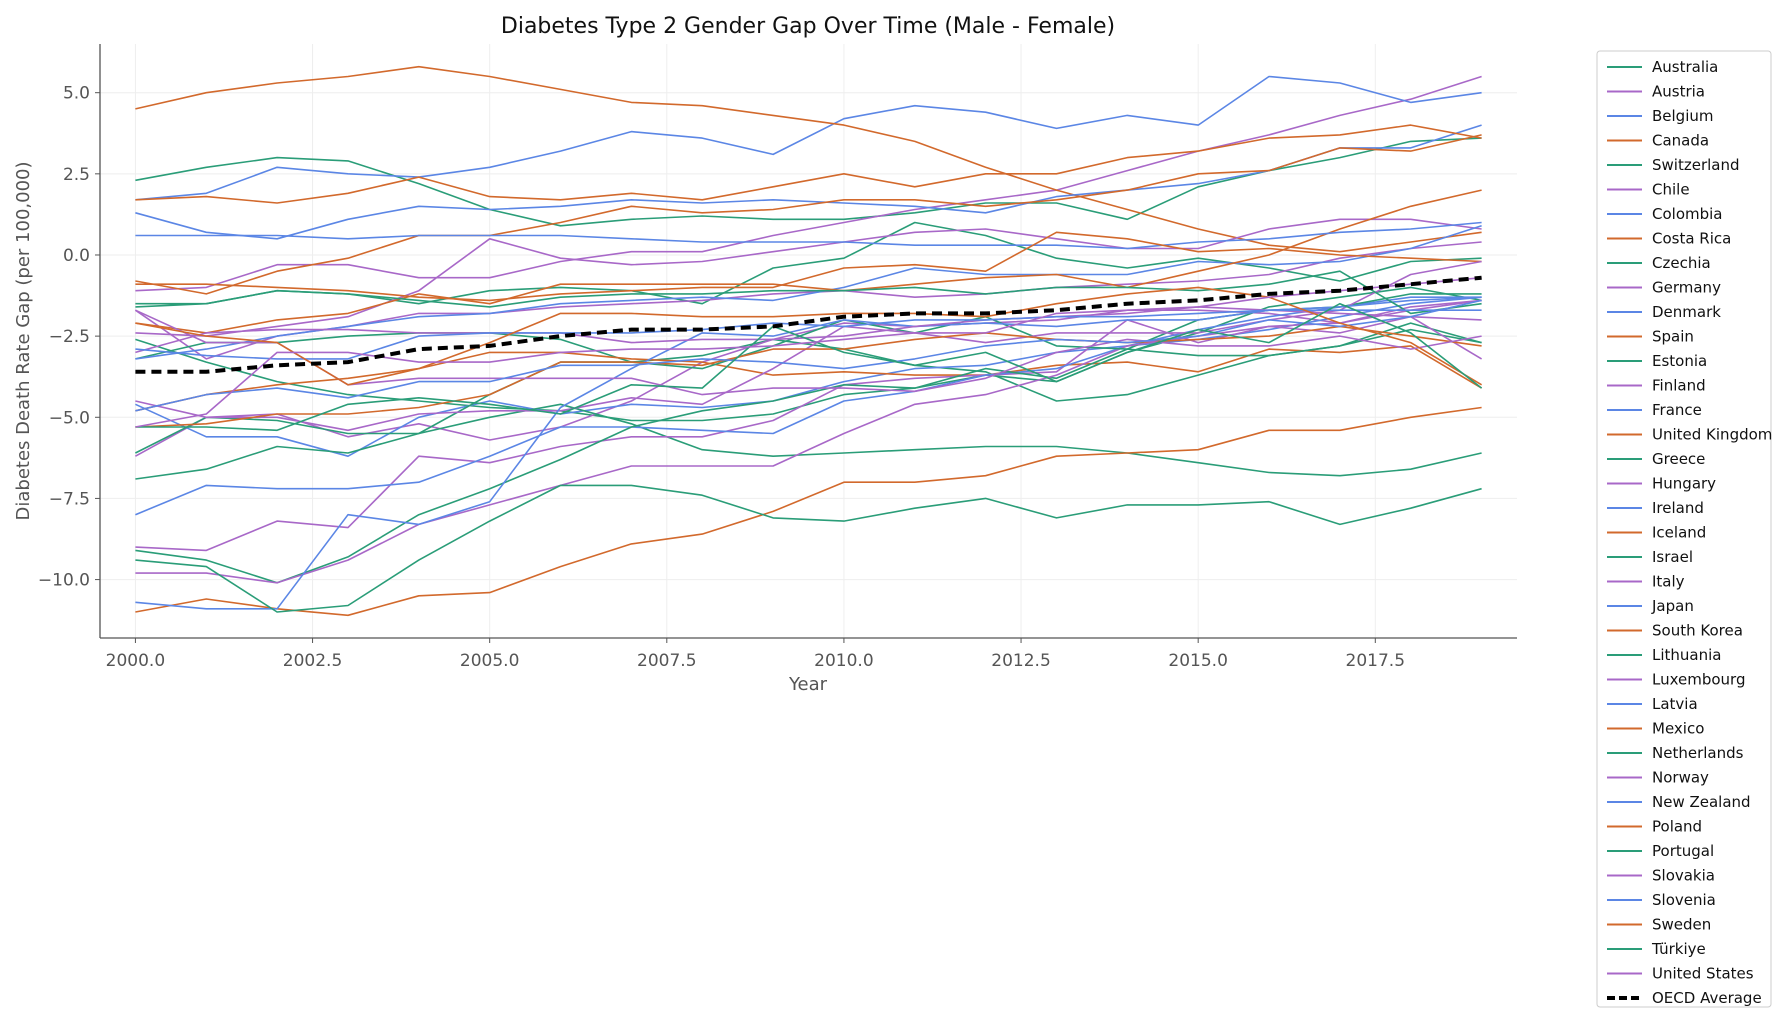 This screenshot has height=1022, width=1785. What do you see at coordinates (1703, 974) in the screenshot?
I see `legend-label: United States` at bounding box center [1703, 974].